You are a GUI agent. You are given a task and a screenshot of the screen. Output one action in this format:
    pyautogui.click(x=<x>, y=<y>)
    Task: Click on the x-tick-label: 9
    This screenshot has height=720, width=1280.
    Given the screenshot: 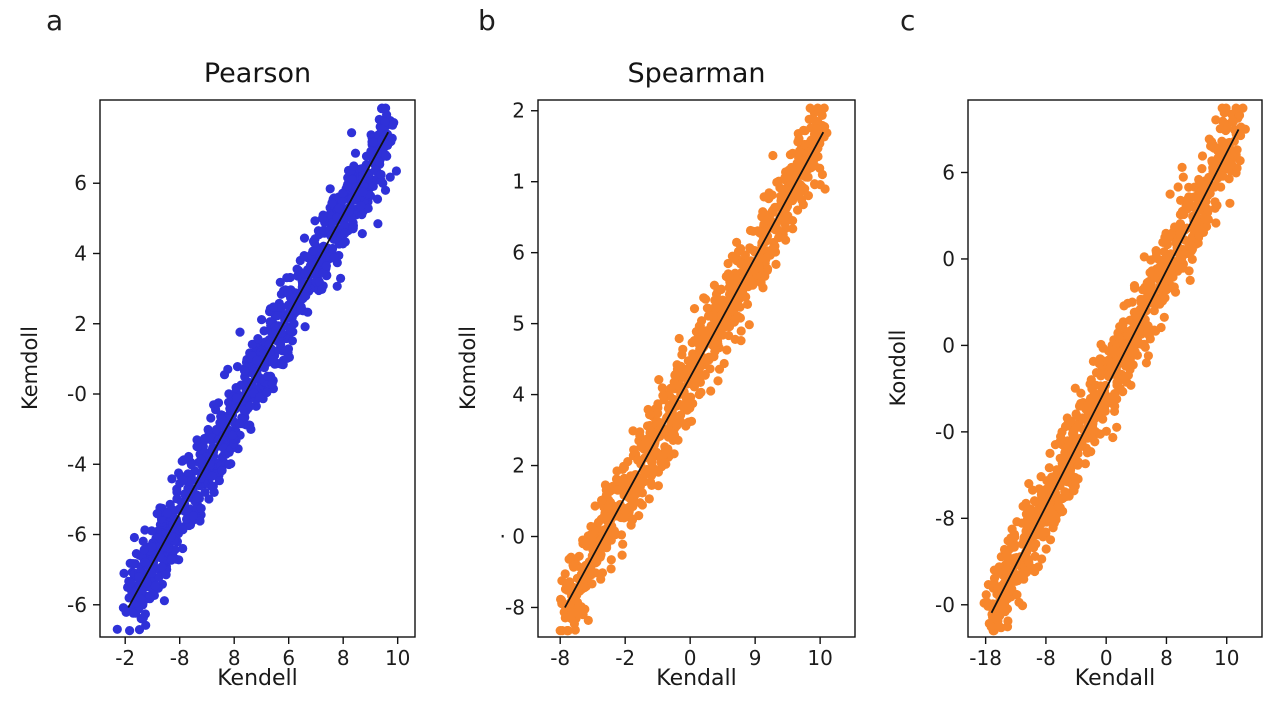 What is the action you would take?
    pyautogui.click(x=755, y=658)
    